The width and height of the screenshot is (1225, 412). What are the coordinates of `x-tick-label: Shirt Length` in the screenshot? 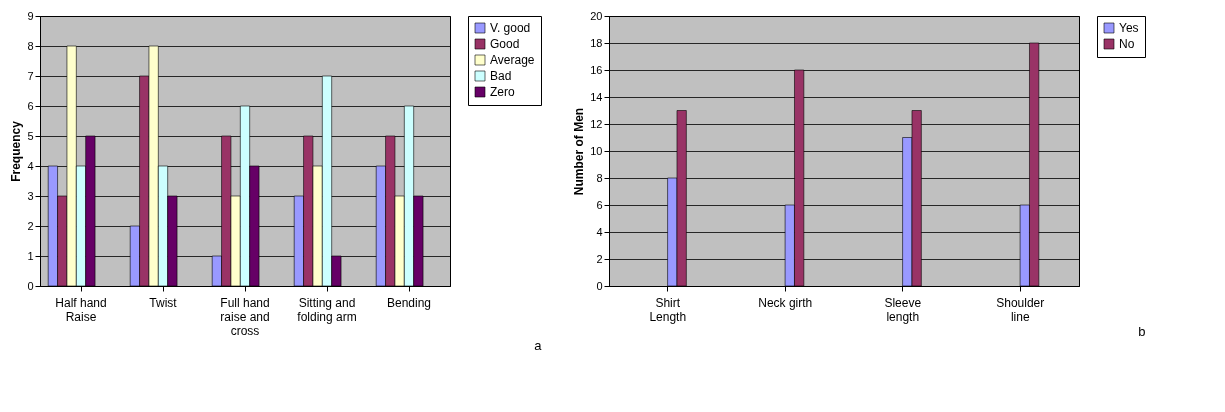 It's located at (668, 309).